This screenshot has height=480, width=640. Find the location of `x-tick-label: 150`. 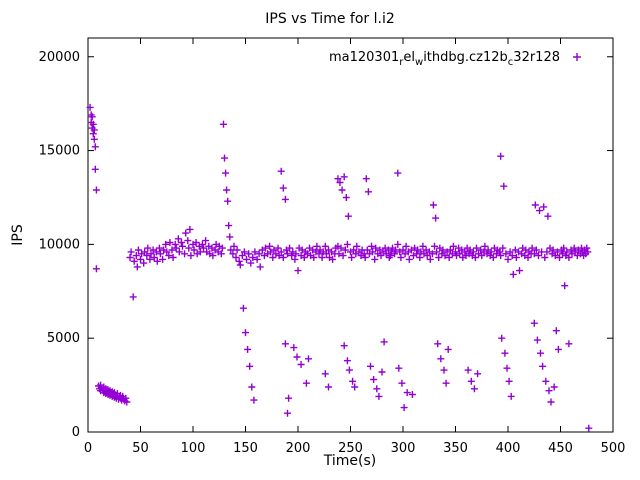

x-tick-label: 150 is located at coordinates (245, 448).